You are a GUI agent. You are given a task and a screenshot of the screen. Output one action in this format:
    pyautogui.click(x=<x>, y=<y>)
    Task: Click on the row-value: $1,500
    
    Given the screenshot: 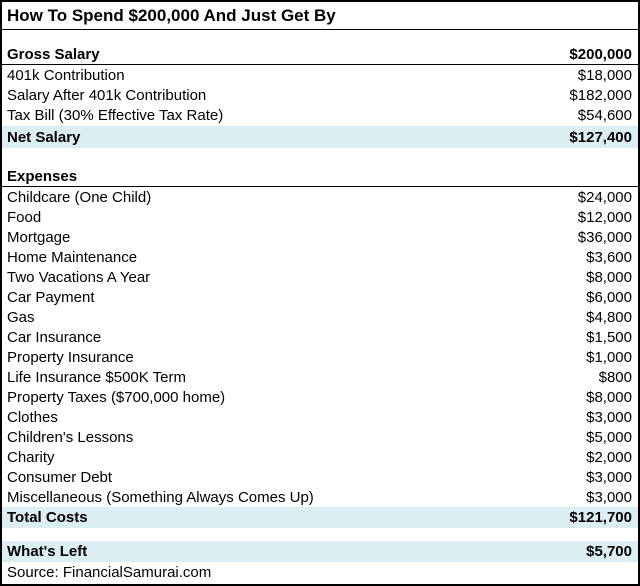 What is the action you would take?
    pyautogui.click(x=609, y=337)
    